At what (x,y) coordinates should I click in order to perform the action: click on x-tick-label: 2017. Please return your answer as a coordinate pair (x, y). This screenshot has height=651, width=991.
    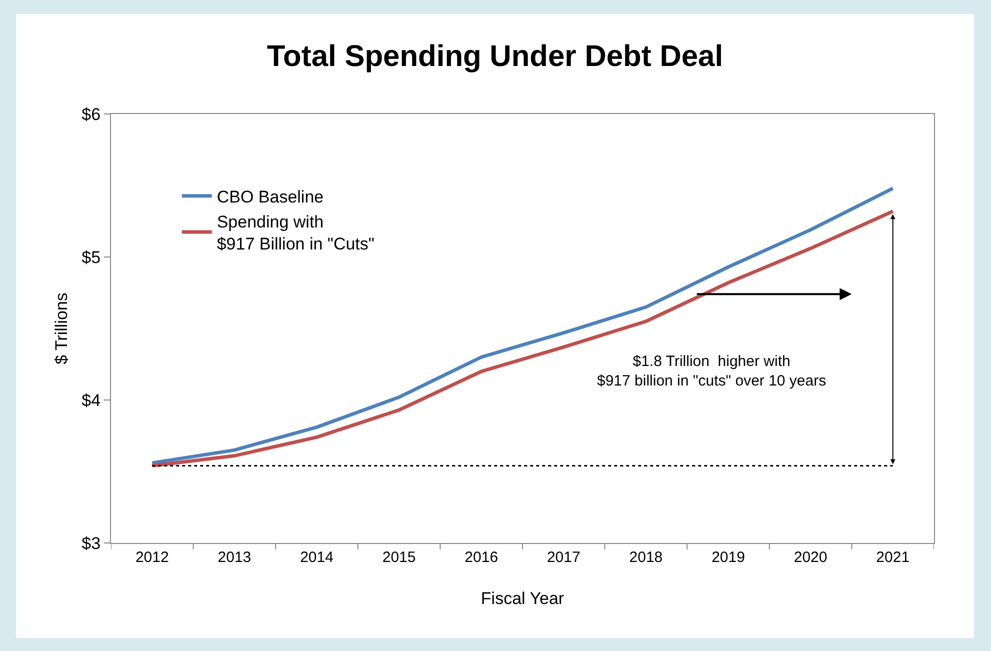
    Looking at the image, I should click on (563, 557).